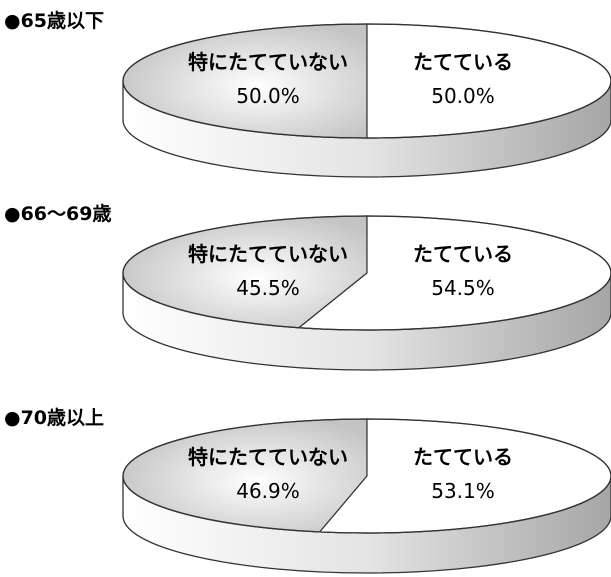  I want to click on slice-value-label: 54.5%, so click(463, 288).